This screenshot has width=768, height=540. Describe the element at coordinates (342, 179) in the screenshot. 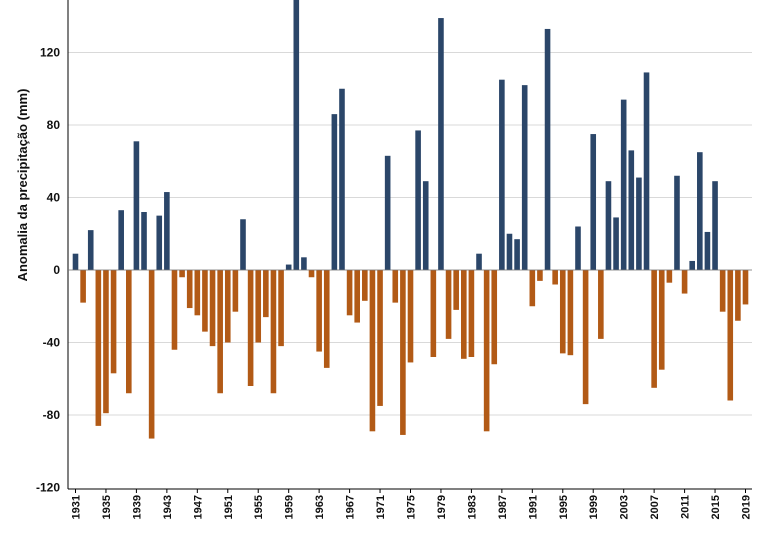

I see `bar-1966` at that location.